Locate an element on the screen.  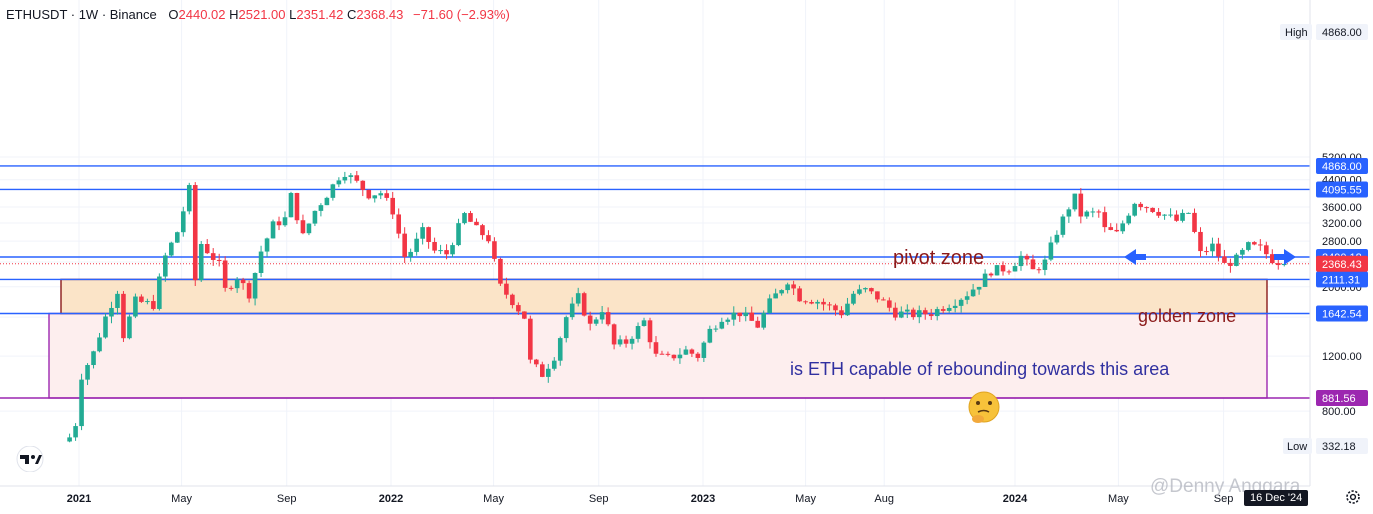
level-badge-bg is located at coordinates (1342, 398).